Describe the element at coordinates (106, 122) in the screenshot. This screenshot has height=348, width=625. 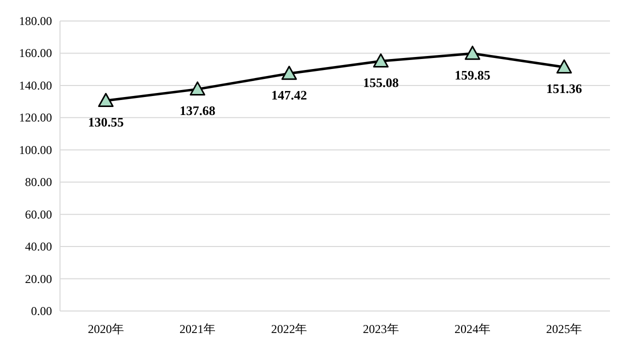
I see `data-label: 130.55` at that location.